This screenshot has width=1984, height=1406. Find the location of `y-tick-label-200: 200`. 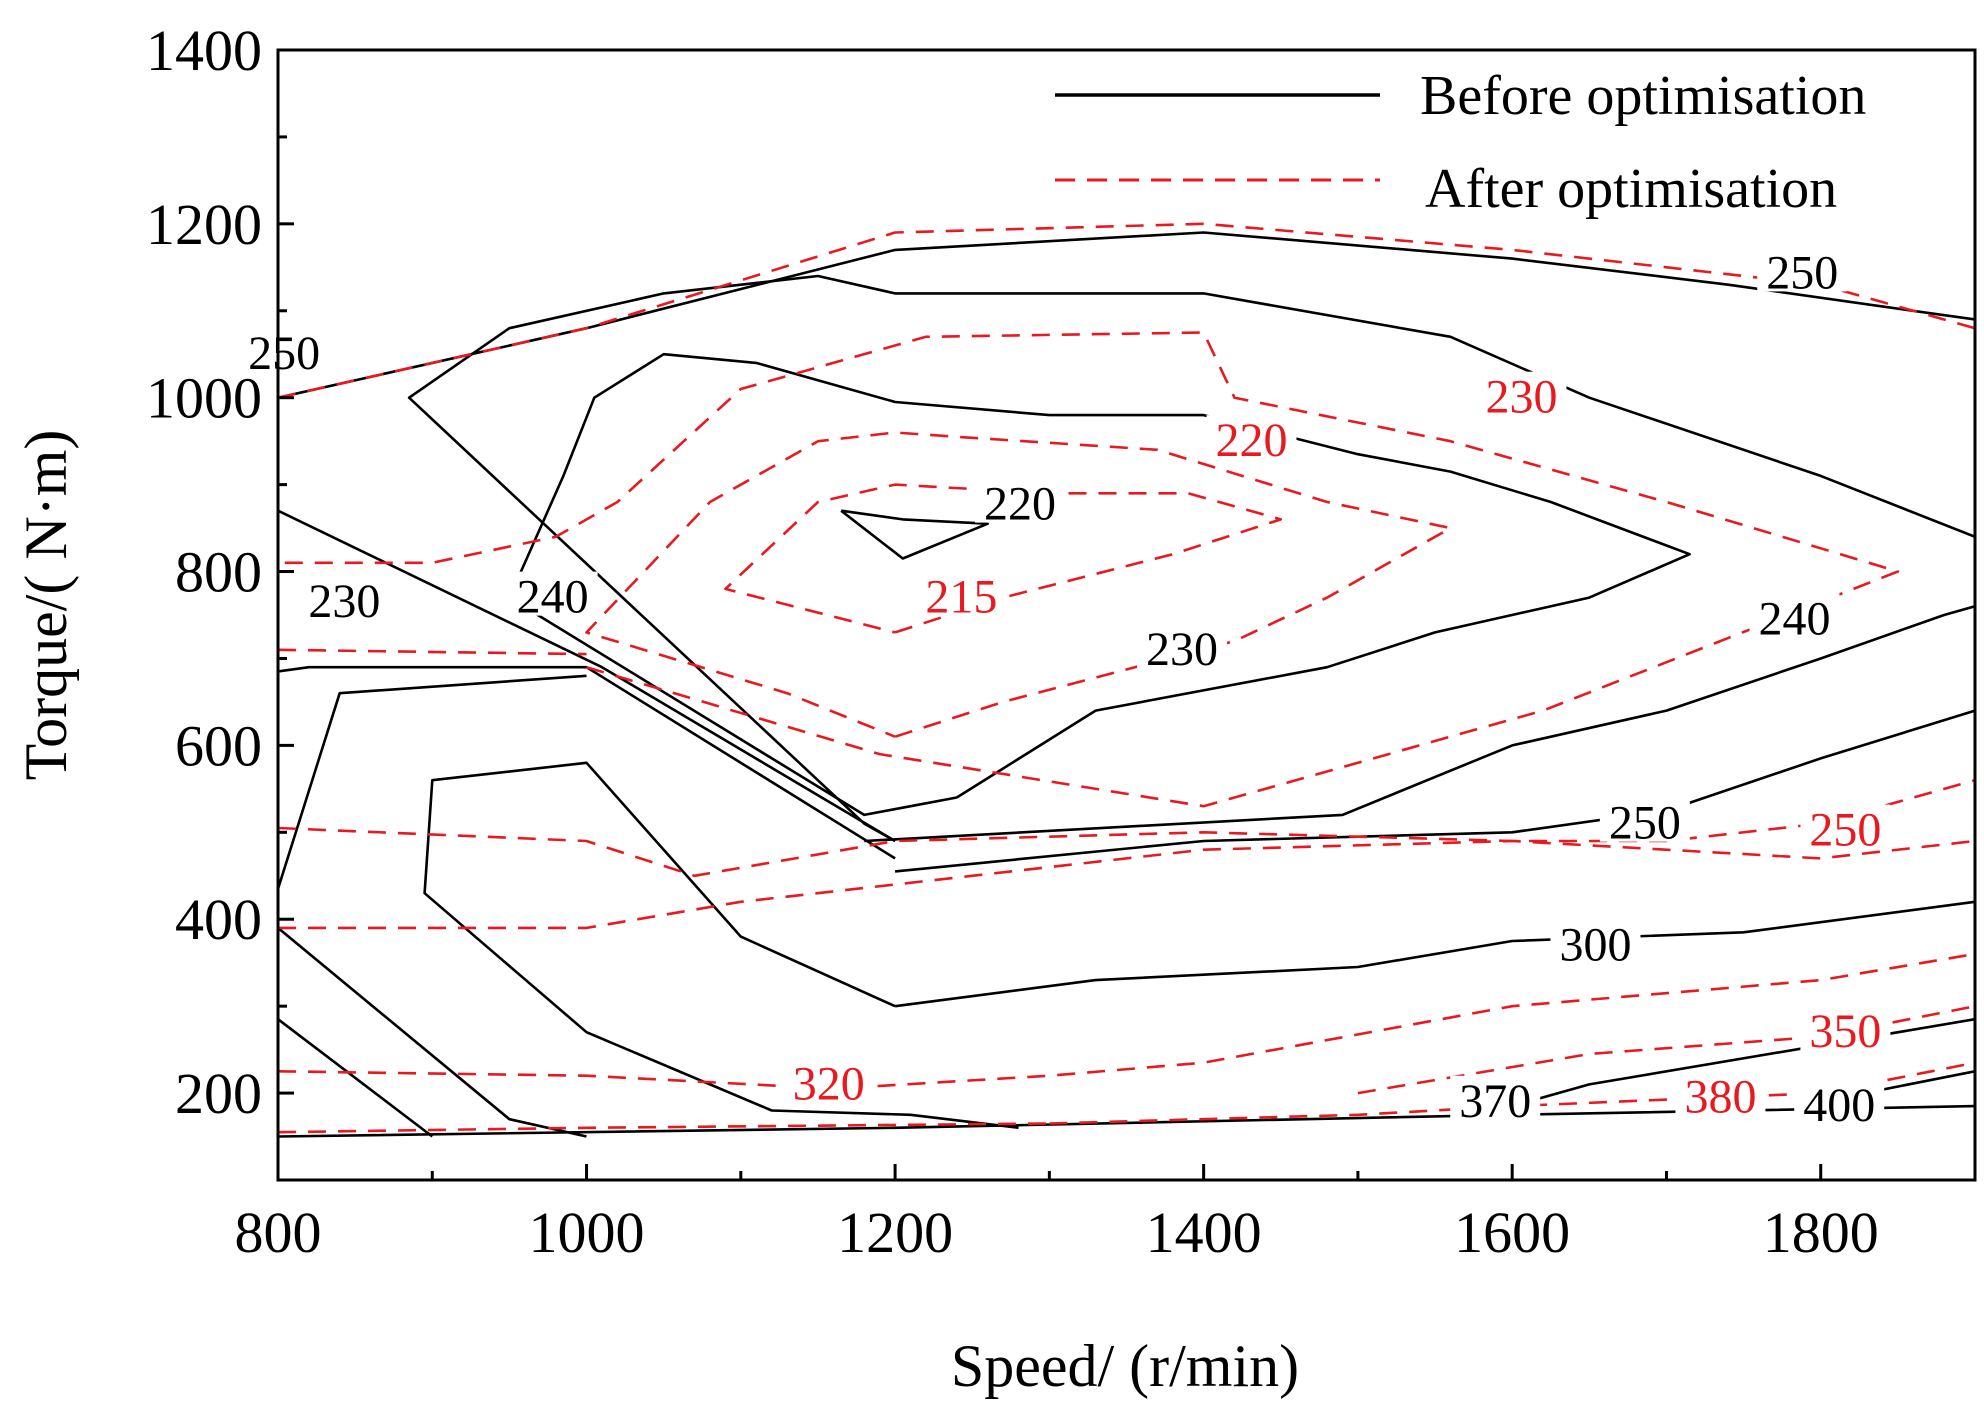

y-tick-label-200: 200 is located at coordinates (218, 1093).